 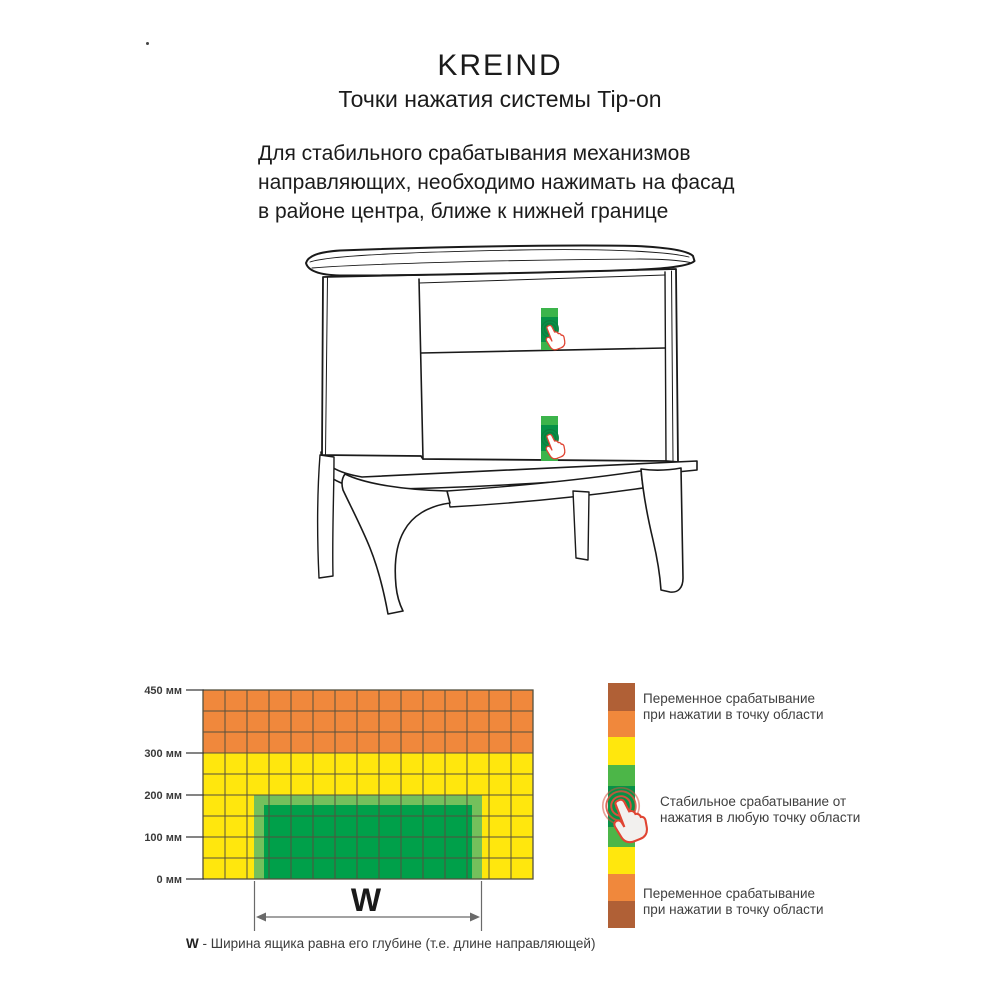 What do you see at coordinates (147, 43) in the screenshot?
I see `stray-dot` at bounding box center [147, 43].